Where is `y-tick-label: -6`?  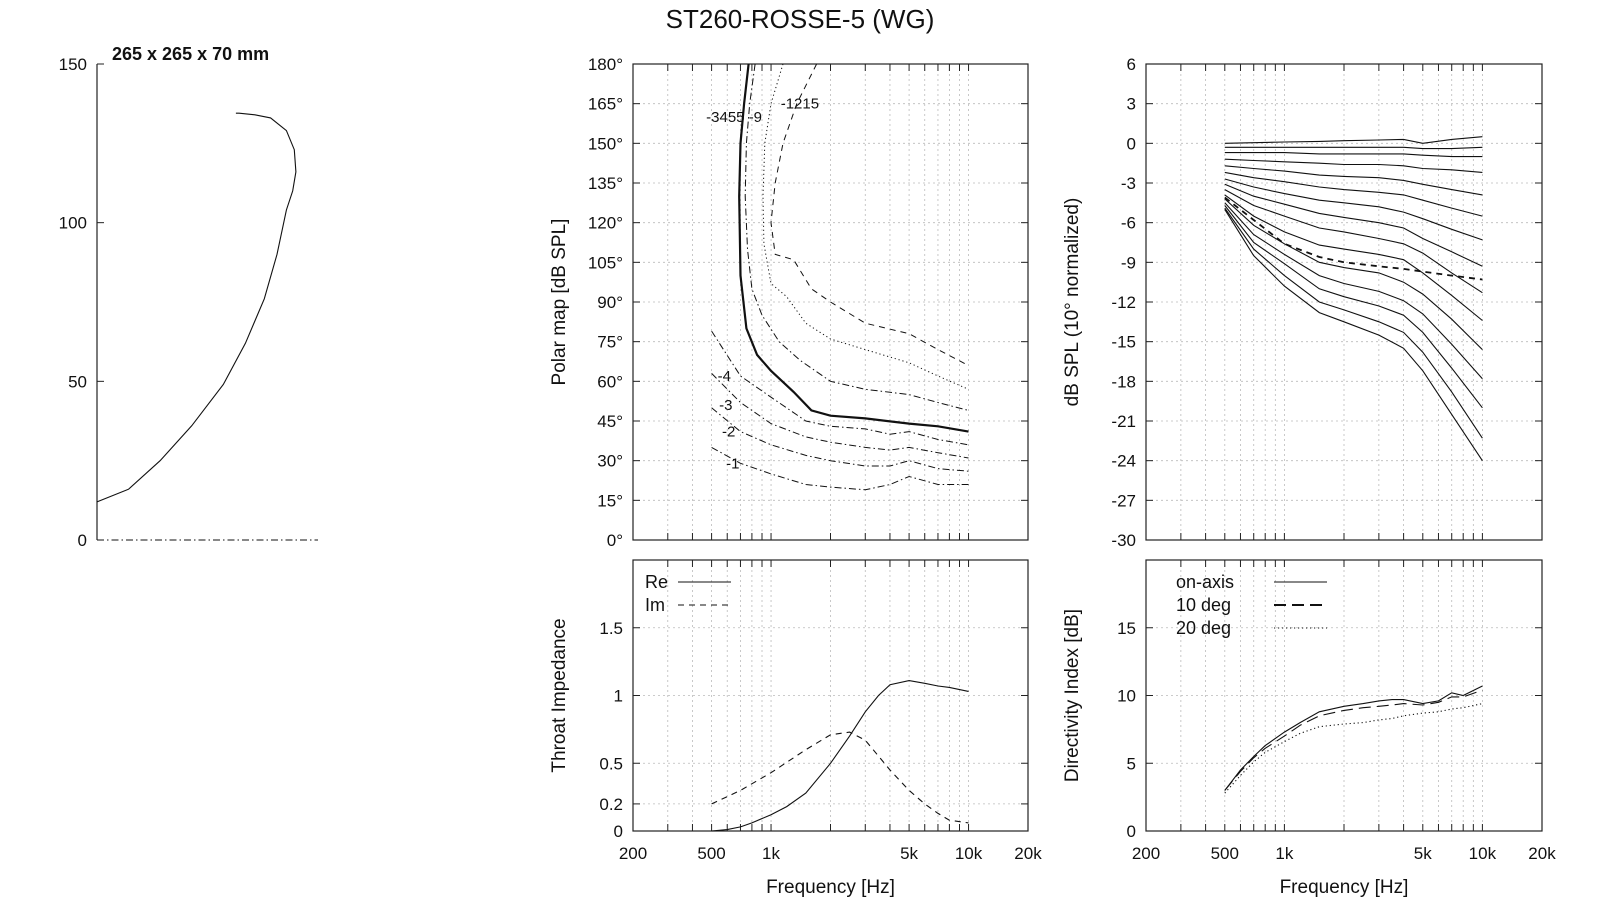
y-tick-label: -6 is located at coordinates (1128, 223).